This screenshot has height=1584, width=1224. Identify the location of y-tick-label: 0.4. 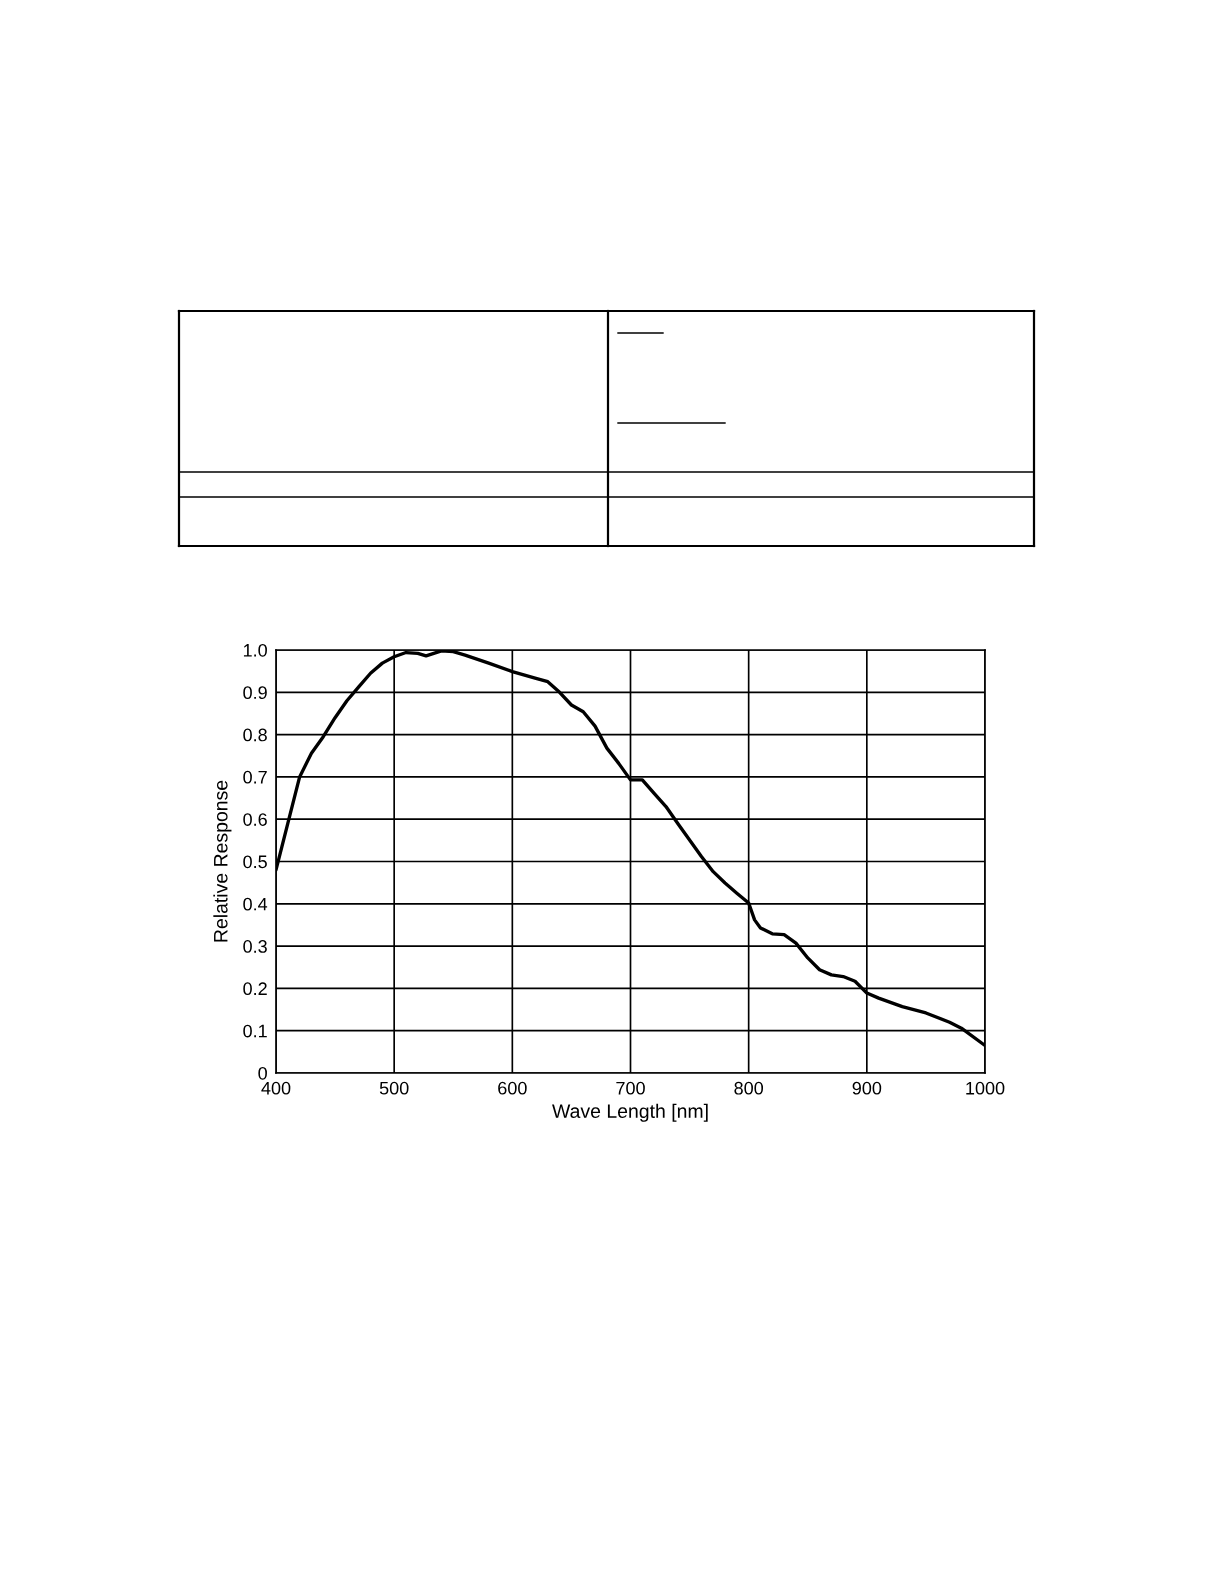
(255, 904).